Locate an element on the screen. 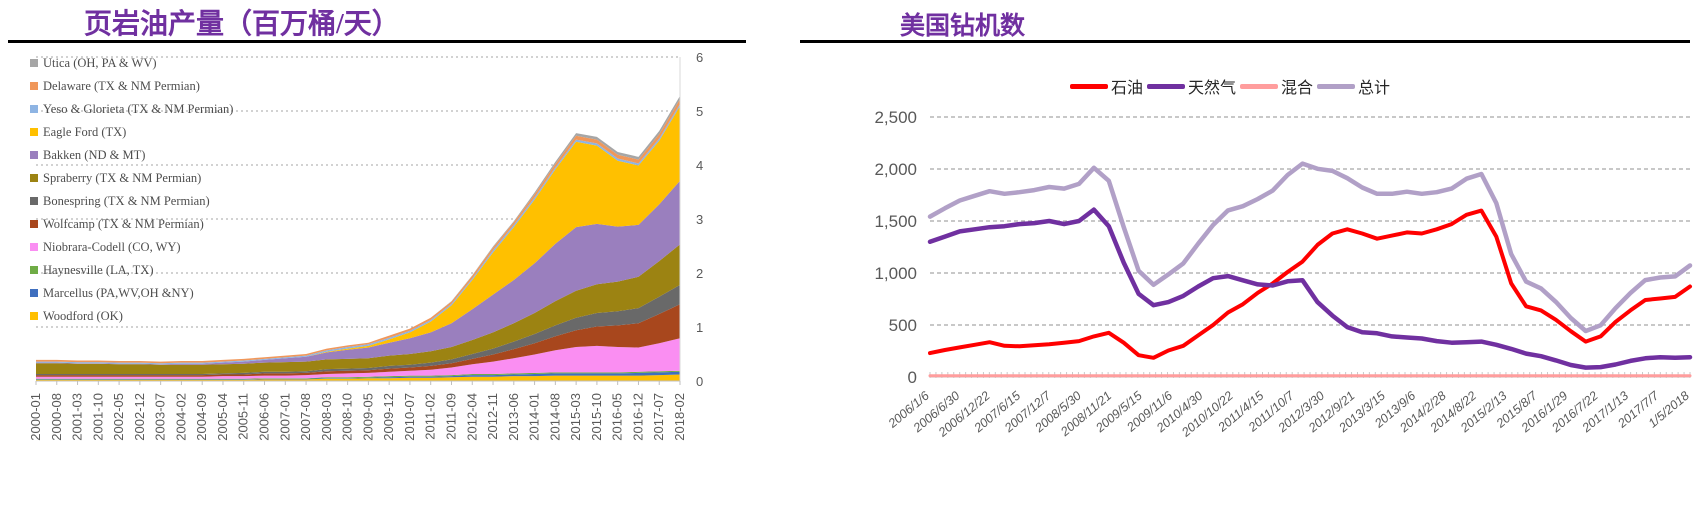 The width and height of the screenshot is (1699, 527). x-tick-label: 2001-03 is located at coordinates (77, 417).